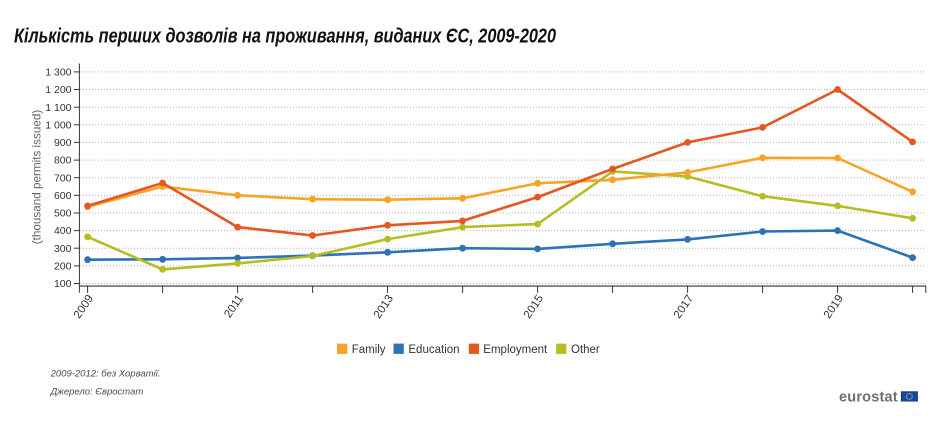 This screenshot has width=936, height=421. What do you see at coordinates (369, 350) in the screenshot?
I see `svg-text: Family` at bounding box center [369, 350].